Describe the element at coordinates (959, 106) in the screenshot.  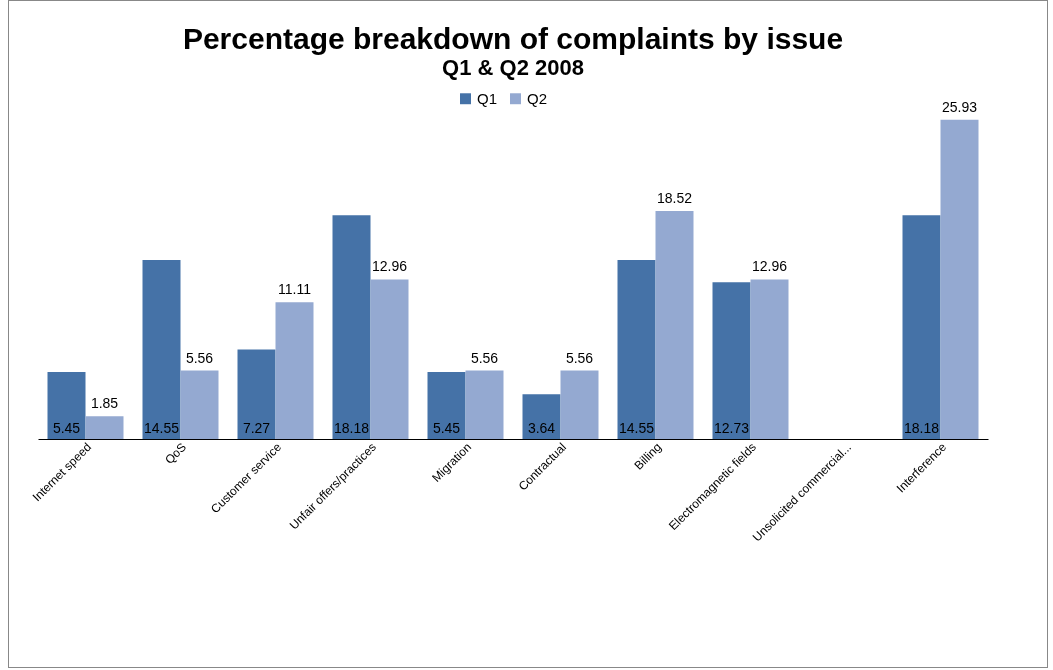
I see `data-label: 25.93` at that location.